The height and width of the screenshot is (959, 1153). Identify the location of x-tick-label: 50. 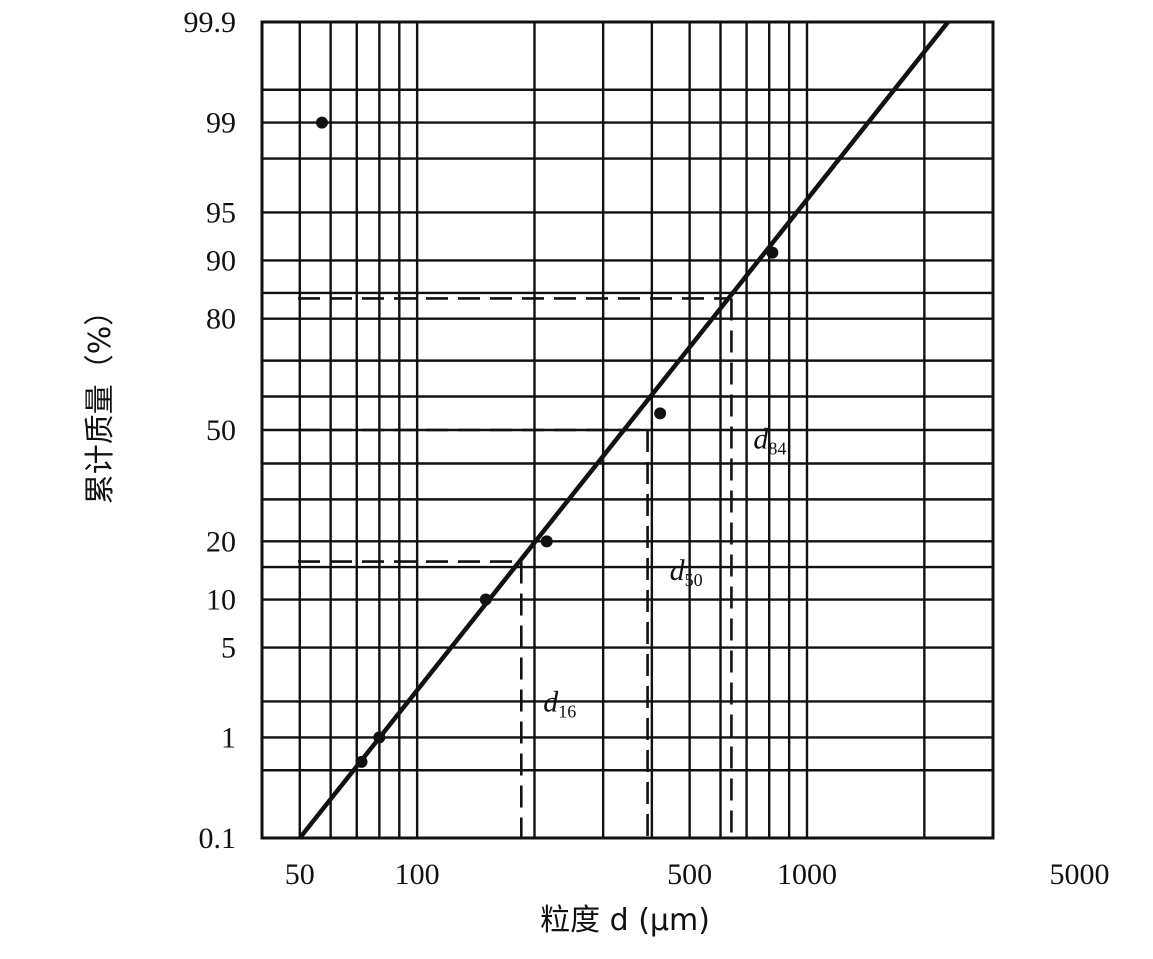
(300, 874).